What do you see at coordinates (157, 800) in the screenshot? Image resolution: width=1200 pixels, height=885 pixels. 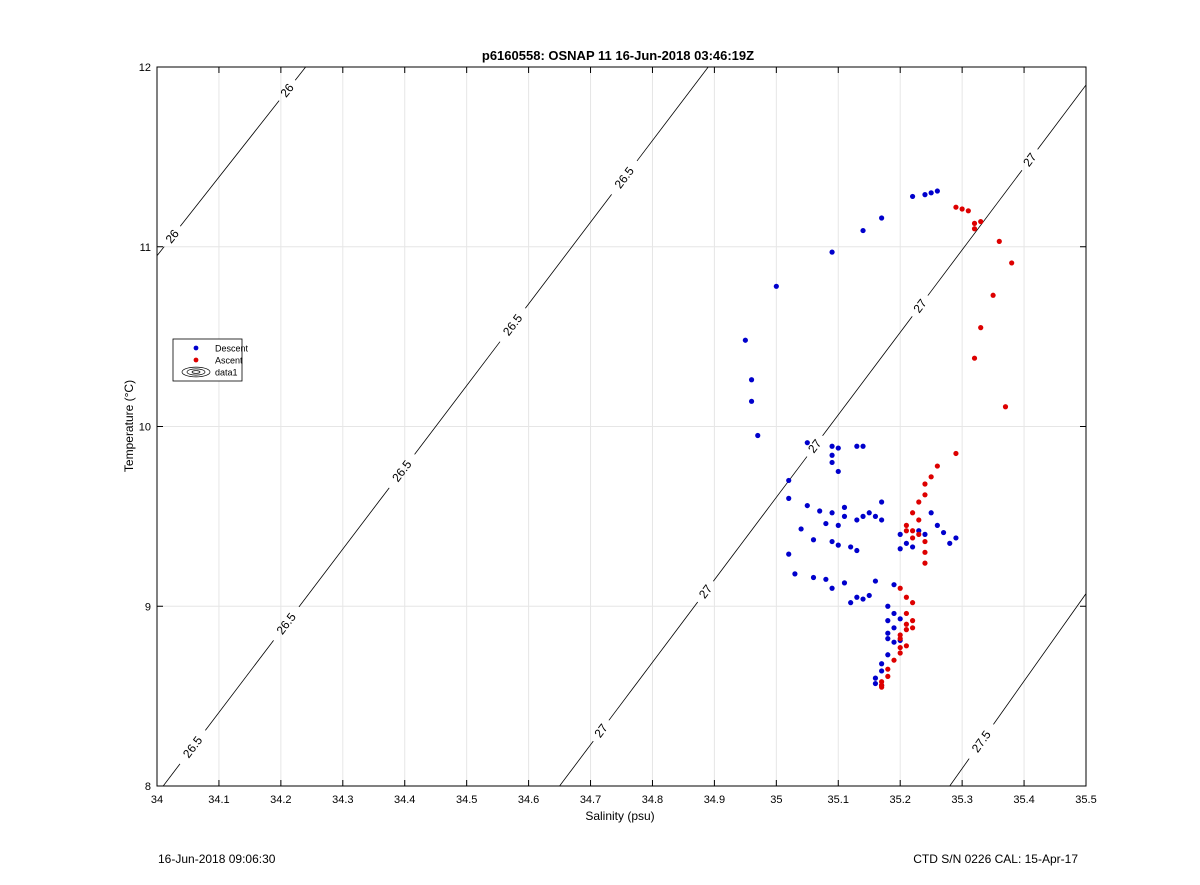 I see `x-tick-label: 34` at bounding box center [157, 800].